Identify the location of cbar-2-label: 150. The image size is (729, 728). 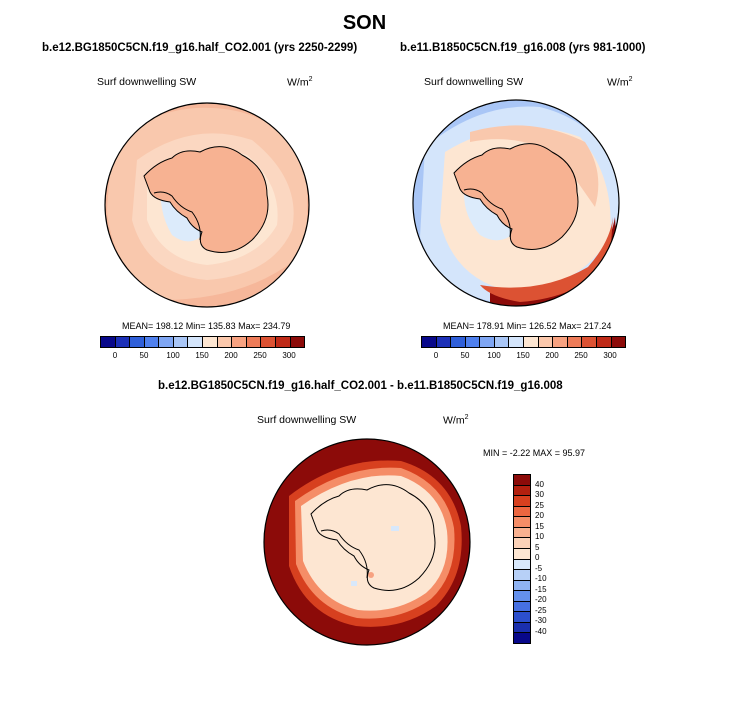
(523, 355).